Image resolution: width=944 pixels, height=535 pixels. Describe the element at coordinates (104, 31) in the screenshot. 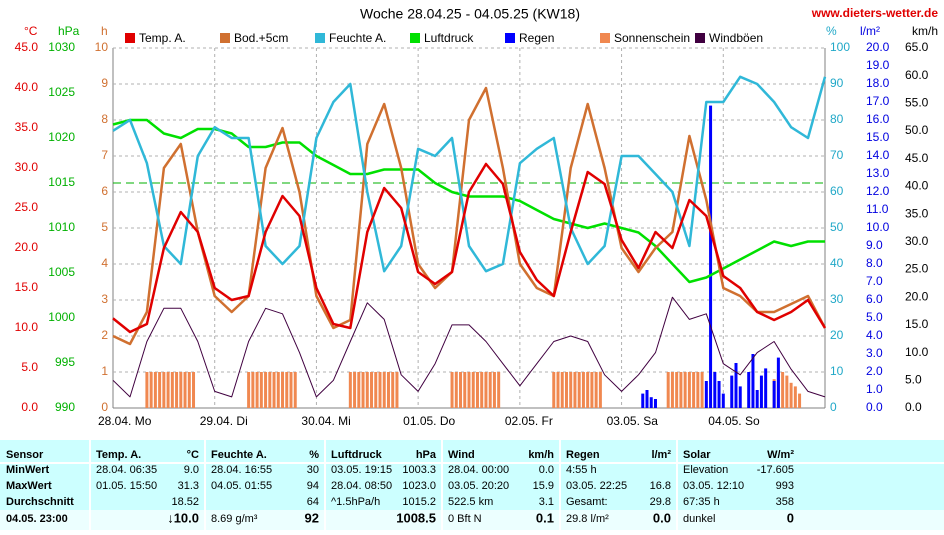

I see `axis-unit: h` at that location.